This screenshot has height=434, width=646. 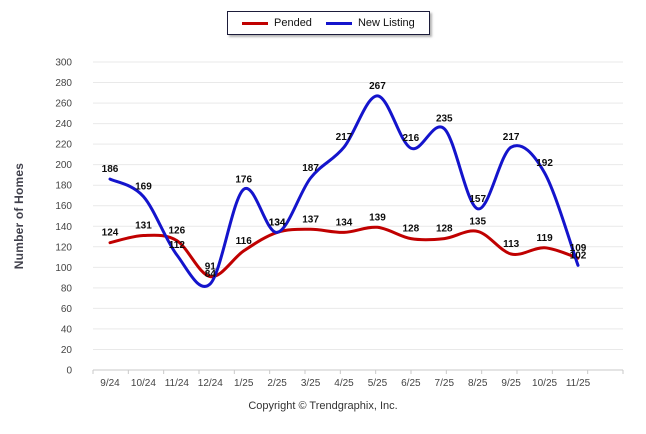 What do you see at coordinates (143, 383) in the screenshot?
I see `x-tick-label: 10/24` at bounding box center [143, 383].